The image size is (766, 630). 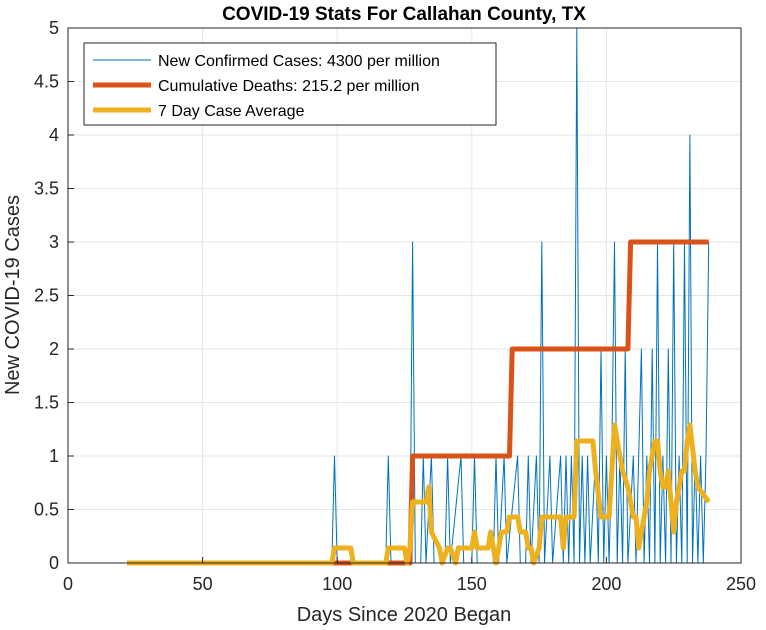 I want to click on x-axis-label: Days Since 2020 Began, so click(x=404, y=615).